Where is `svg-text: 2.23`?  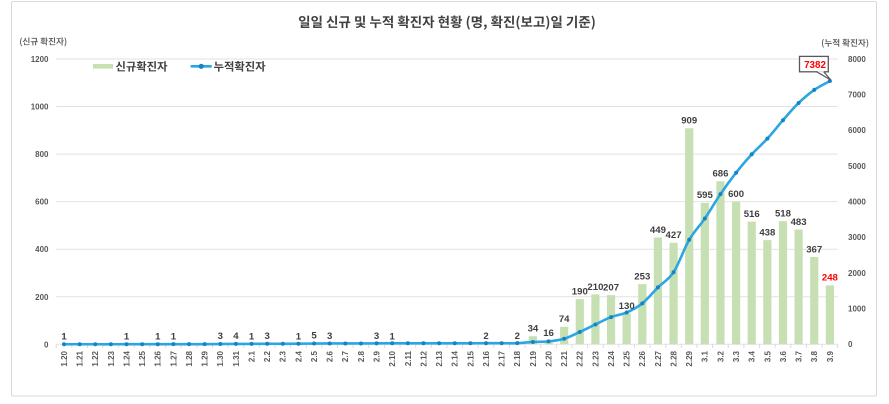
svg-text: 2.23 is located at coordinates (595, 358).